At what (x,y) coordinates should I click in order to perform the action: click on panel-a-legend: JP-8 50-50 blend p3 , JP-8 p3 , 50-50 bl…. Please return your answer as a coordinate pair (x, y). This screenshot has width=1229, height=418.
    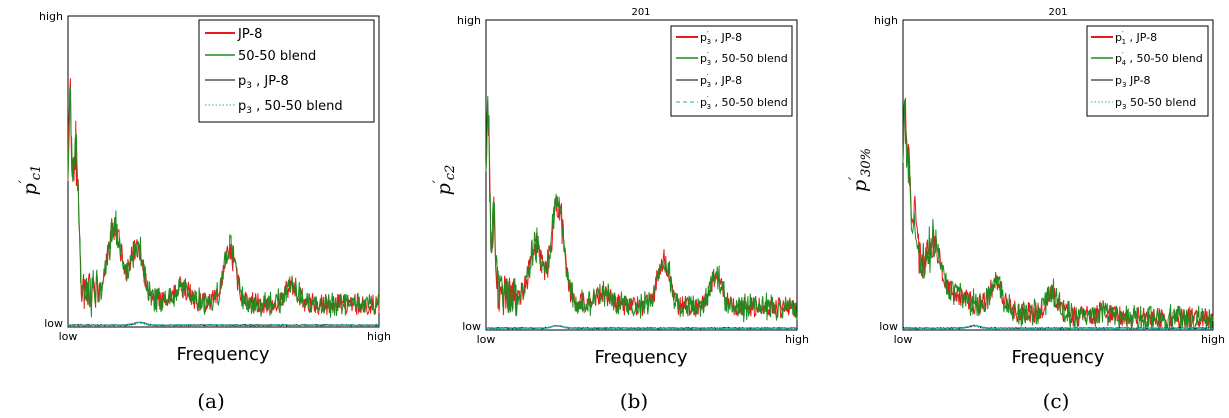
    Looking at the image, I should click on (286, 71).